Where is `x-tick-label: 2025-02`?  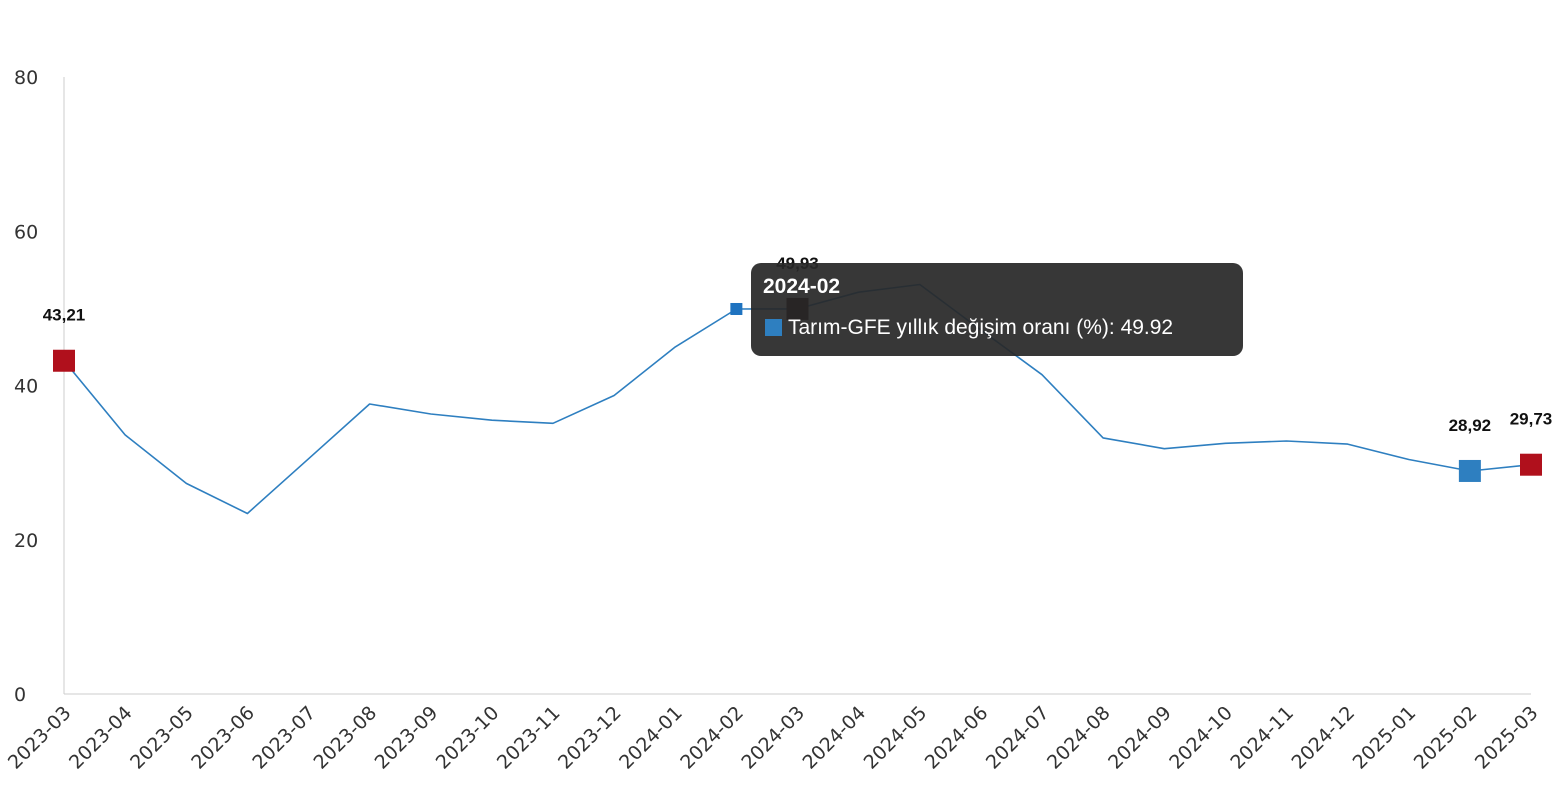 x-tick-label: 2025-02 is located at coordinates (1446, 738).